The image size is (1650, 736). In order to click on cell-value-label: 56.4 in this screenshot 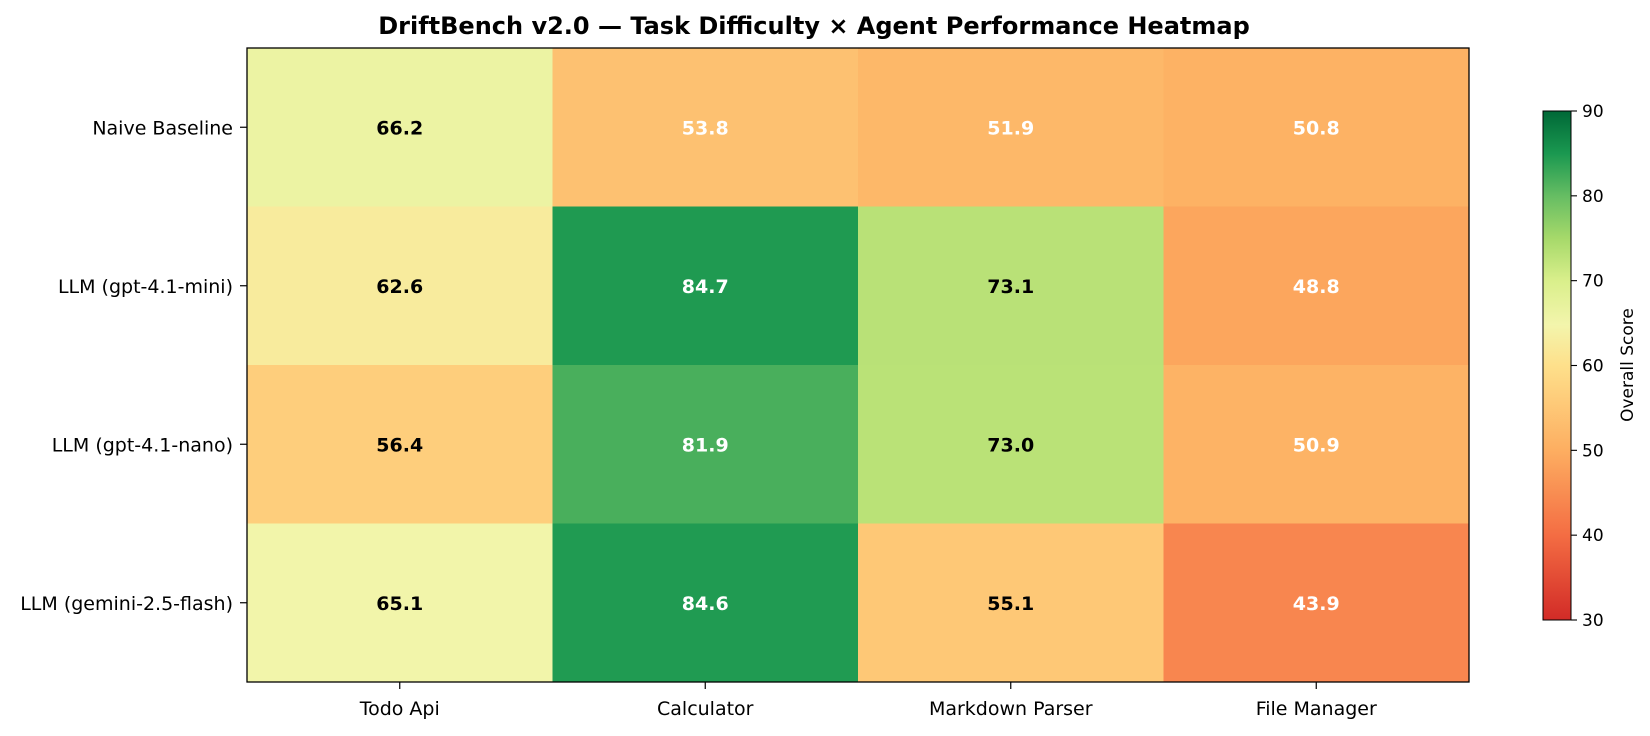, I will do `click(399, 445)`.